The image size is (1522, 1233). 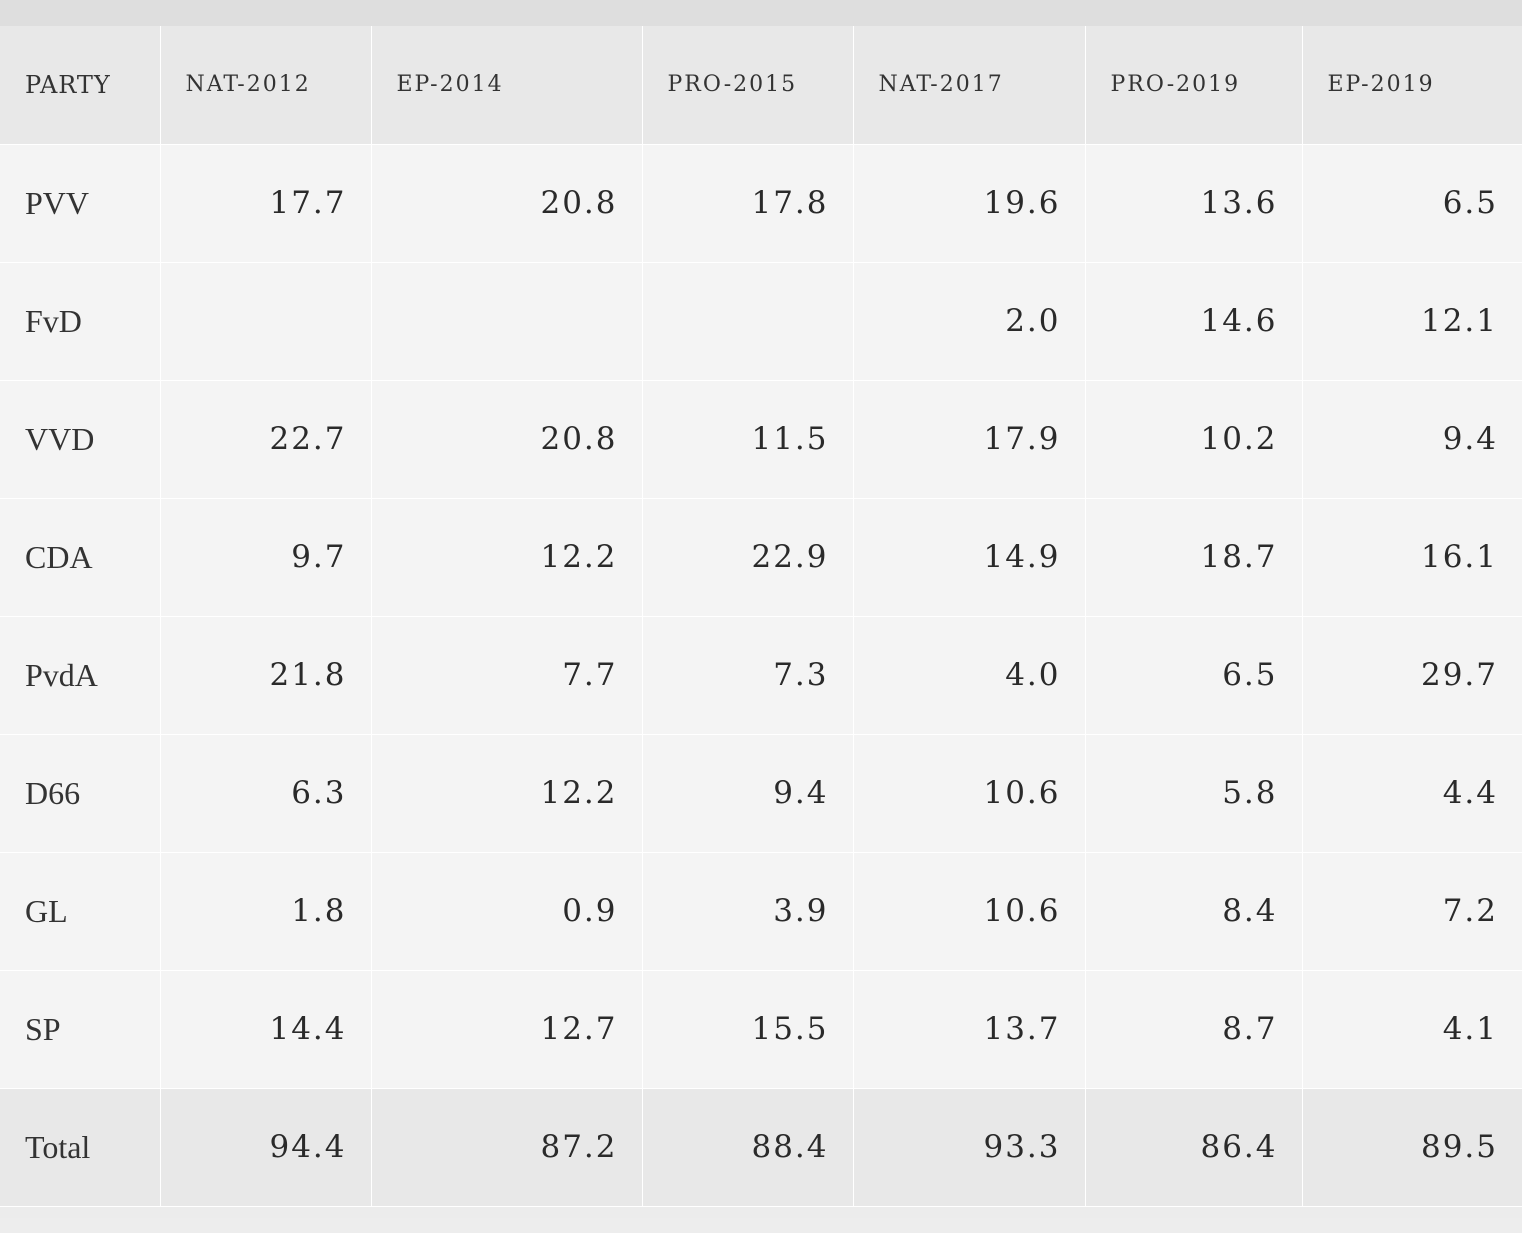 I want to click on vote-share-cell: 16.1, so click(x=1412, y=557).